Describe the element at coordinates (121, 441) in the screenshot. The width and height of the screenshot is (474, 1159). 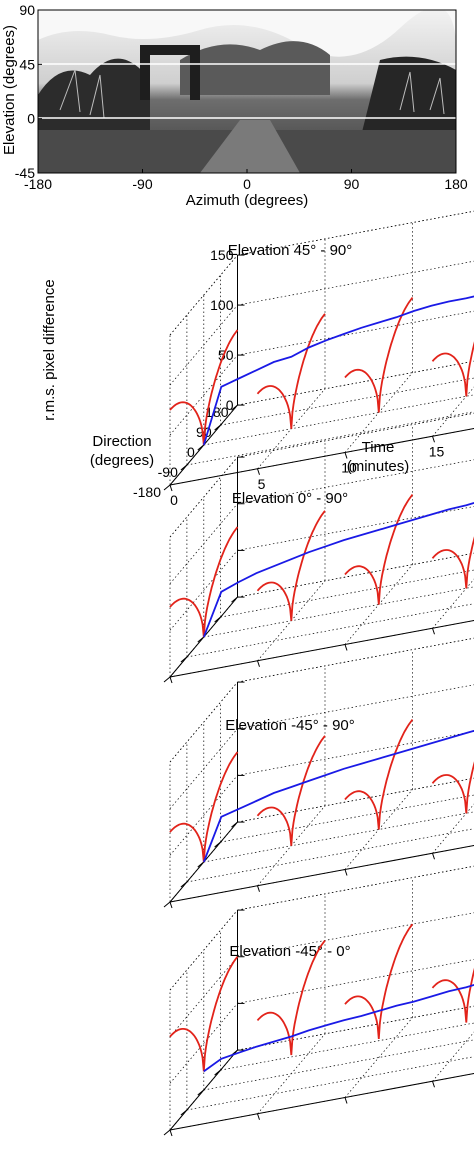
I see `direction-label: Direction` at that location.